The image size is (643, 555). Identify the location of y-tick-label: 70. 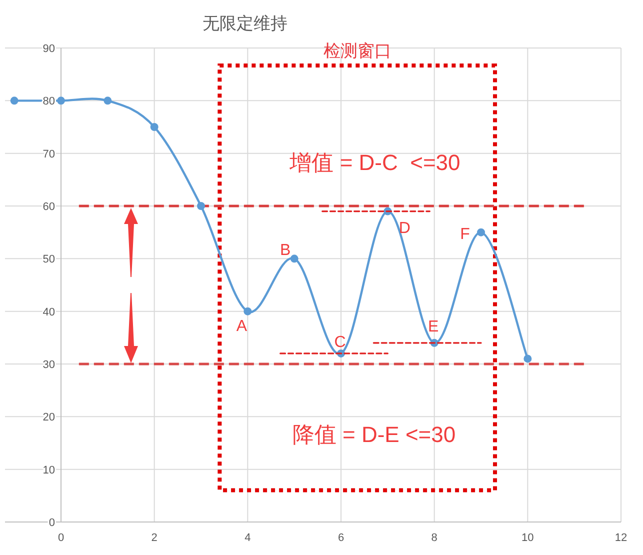
(48, 154).